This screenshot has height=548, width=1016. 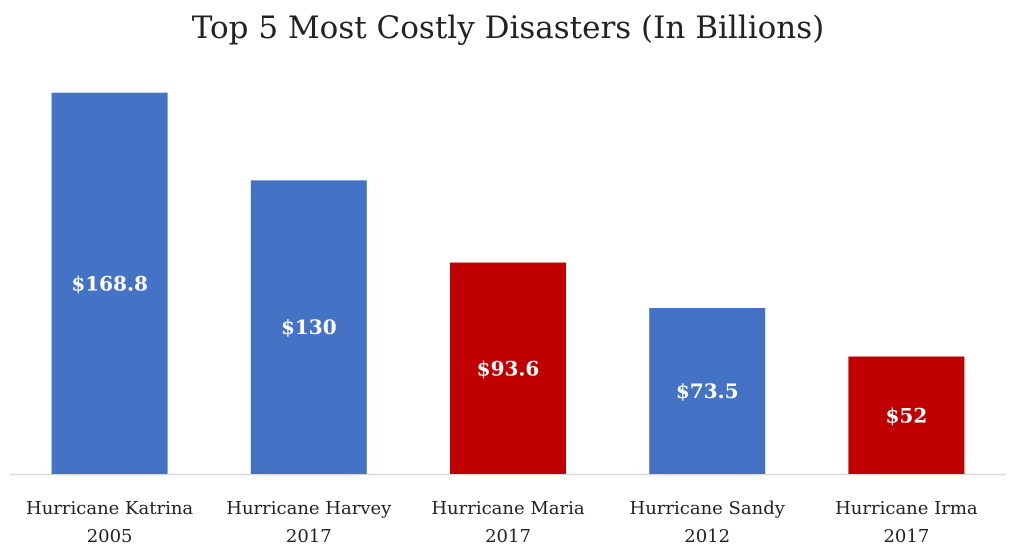 I want to click on x-tick-label-4-line-0: Hurricane Irma, so click(x=906, y=508).